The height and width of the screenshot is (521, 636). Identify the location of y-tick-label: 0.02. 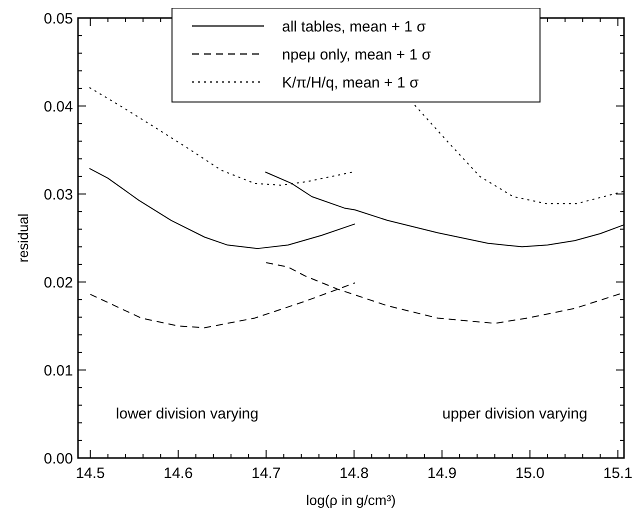
(58, 283).